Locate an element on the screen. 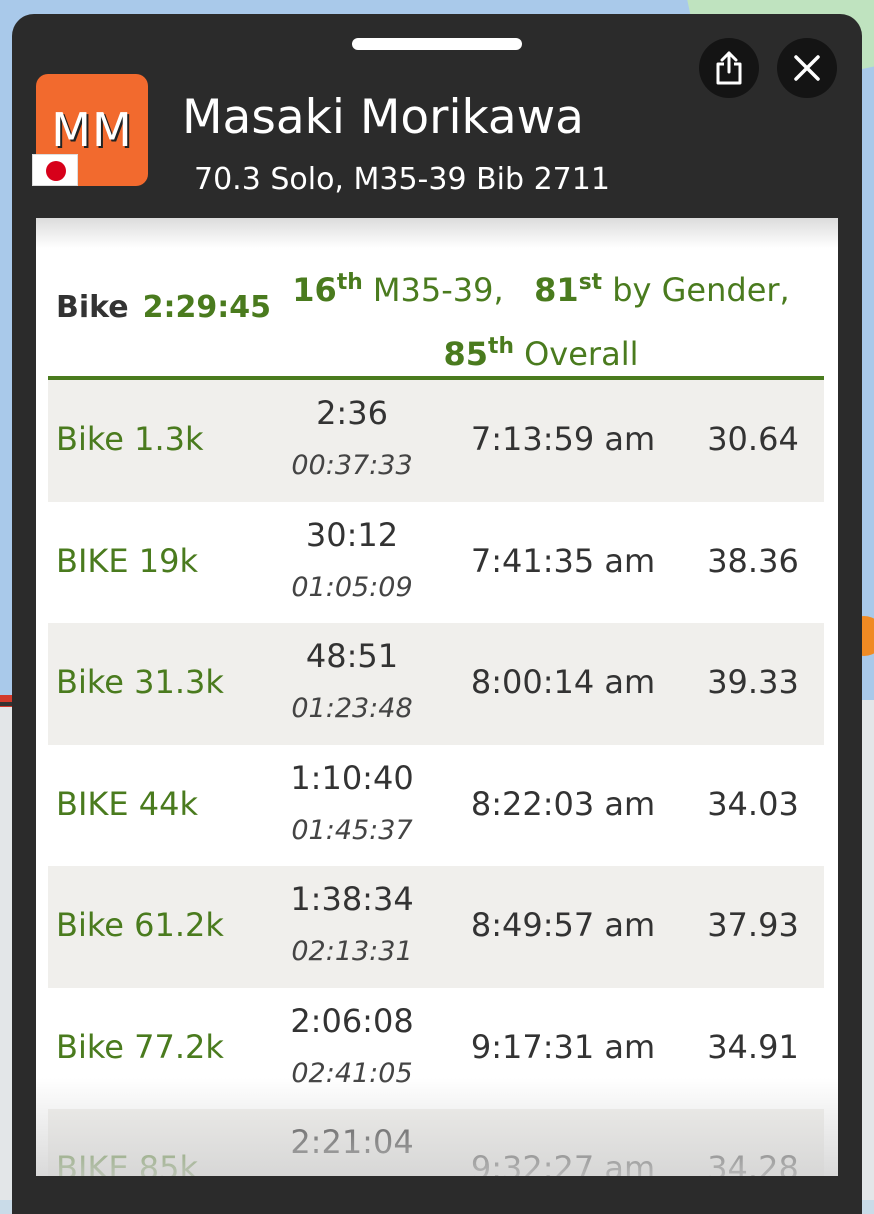 The image size is (874, 1214). gender-rank: 81 is located at coordinates (556, 290).